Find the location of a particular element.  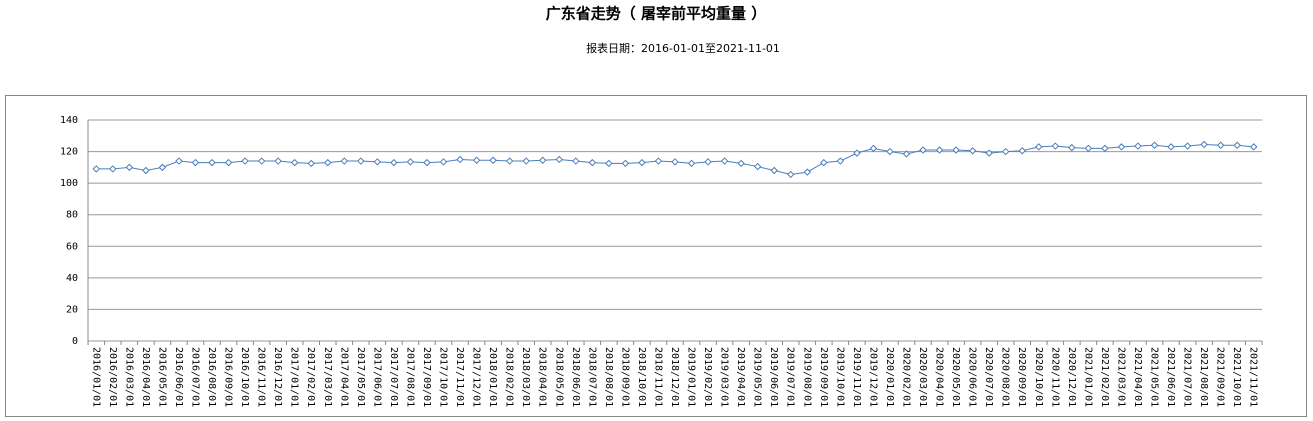

y-tick-label: 20 is located at coordinates (72, 309).